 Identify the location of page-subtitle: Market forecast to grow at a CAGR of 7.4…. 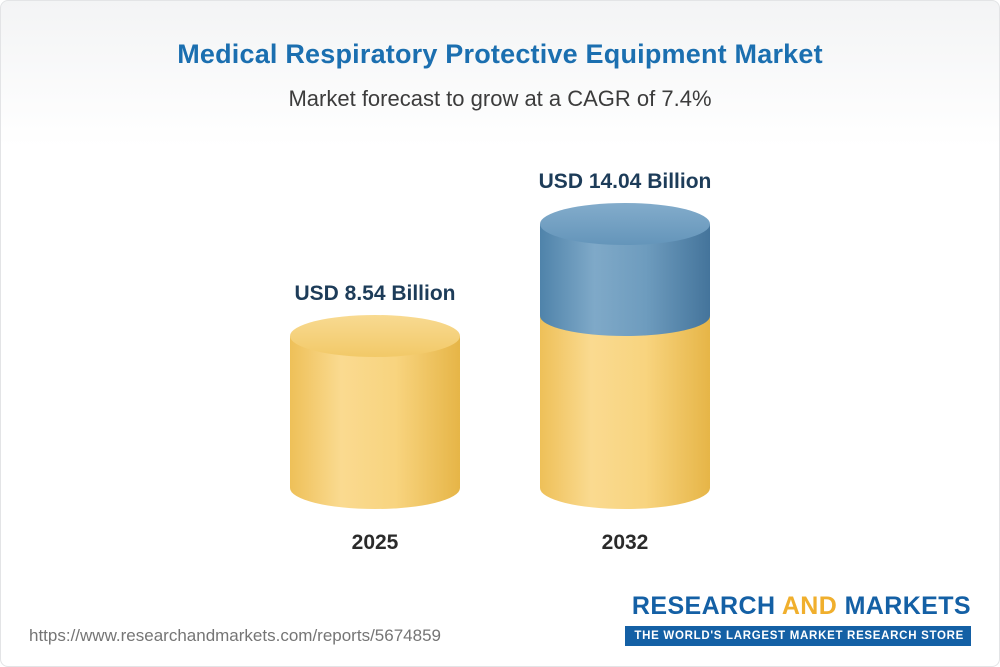
(500, 98).